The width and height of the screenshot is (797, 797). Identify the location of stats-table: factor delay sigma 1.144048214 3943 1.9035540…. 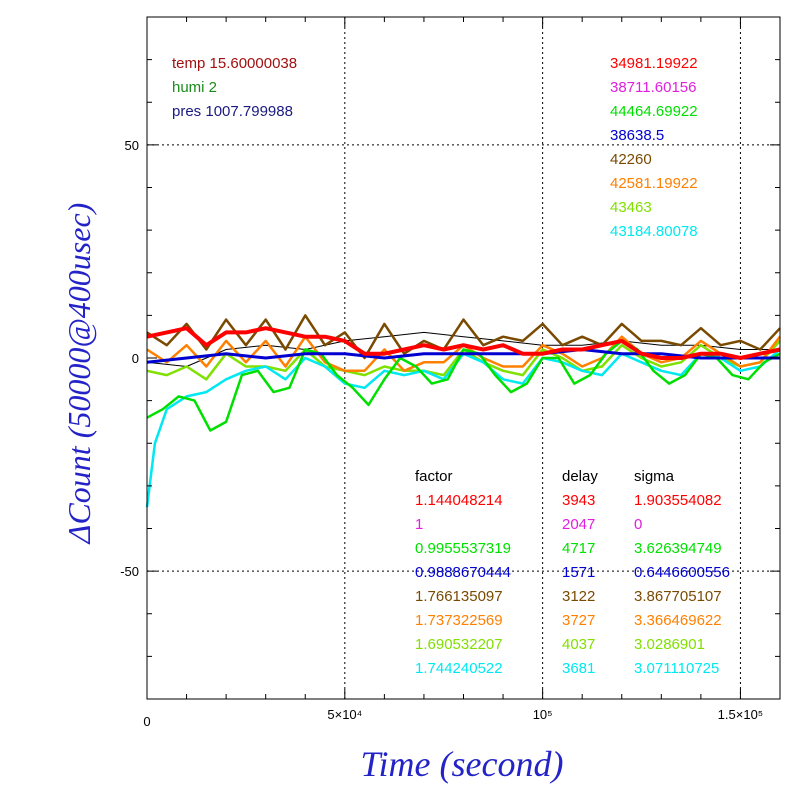
(572, 572).